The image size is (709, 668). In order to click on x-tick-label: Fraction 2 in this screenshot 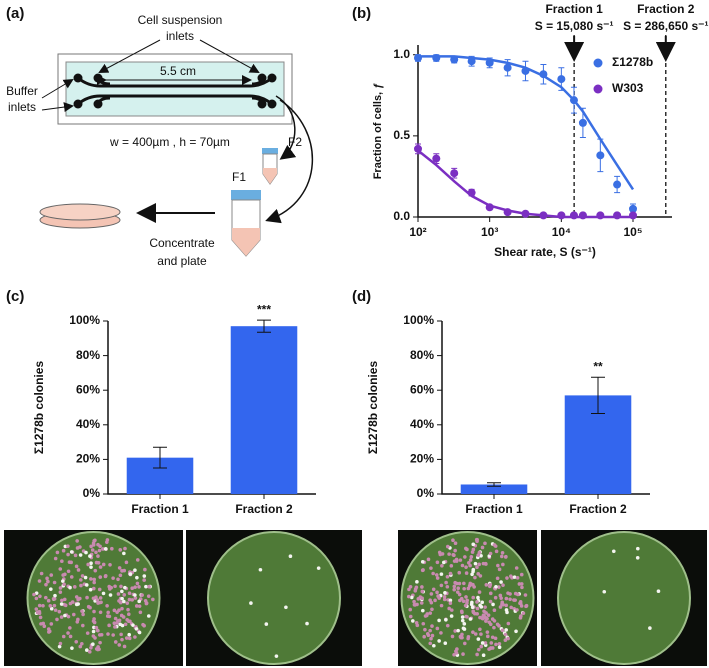, I will do `click(264, 509)`.